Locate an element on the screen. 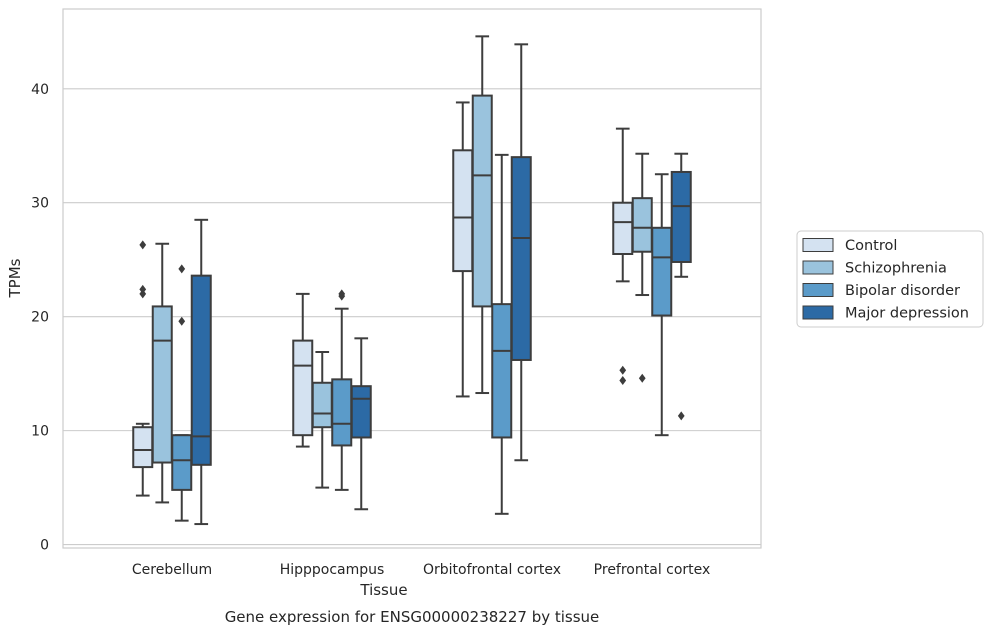  legend-frame is located at coordinates (890, 279).